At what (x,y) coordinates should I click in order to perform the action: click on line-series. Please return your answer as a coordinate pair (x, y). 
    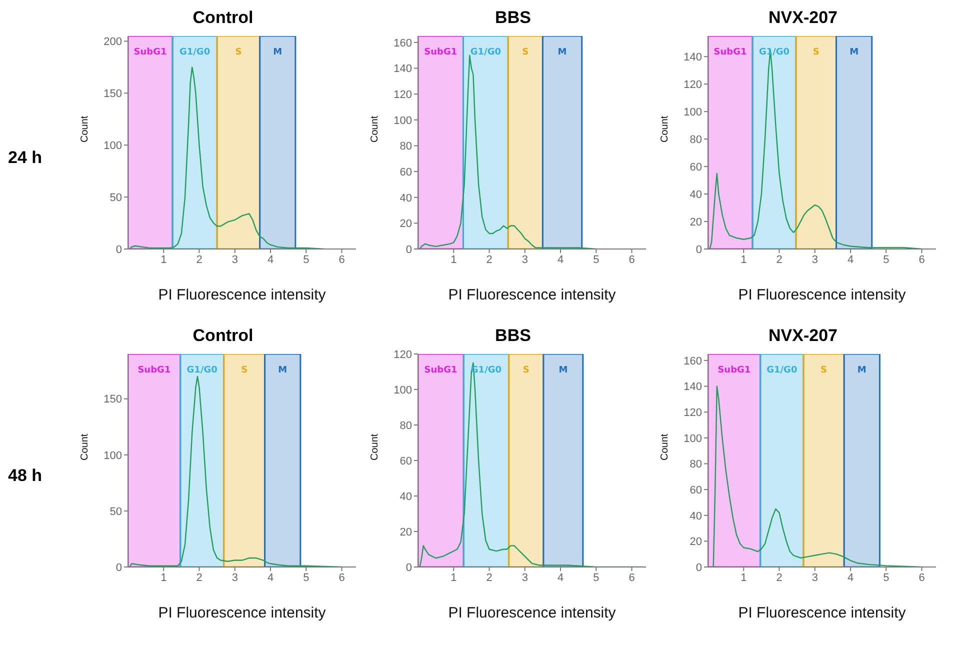
    Looking at the image, I should click on (508, 151).